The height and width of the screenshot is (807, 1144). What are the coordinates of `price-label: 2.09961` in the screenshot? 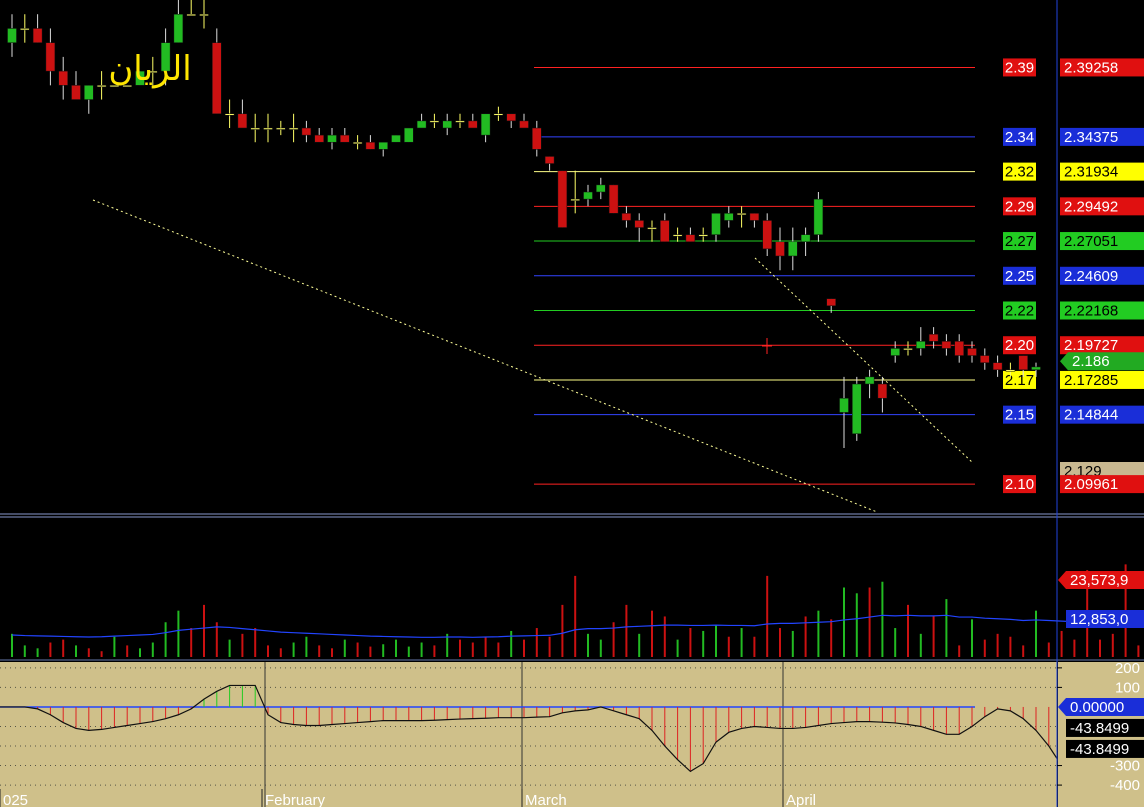 It's located at (1102, 484).